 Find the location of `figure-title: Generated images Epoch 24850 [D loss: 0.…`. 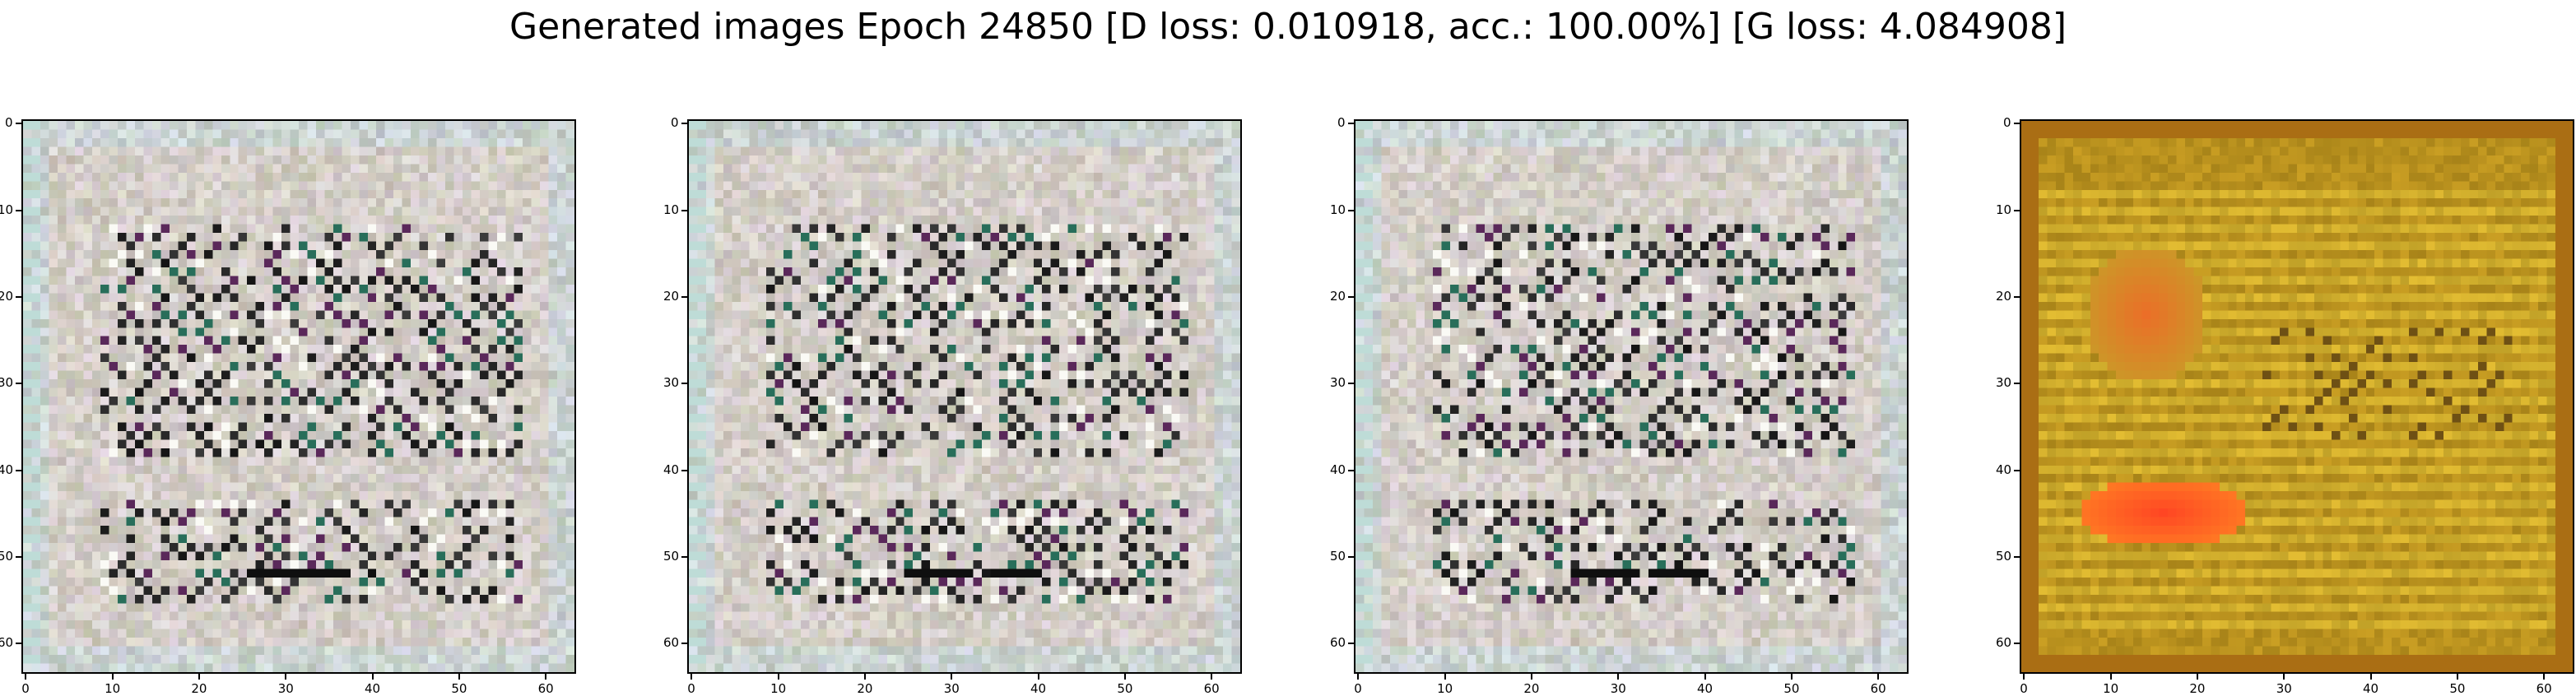

figure-title: Generated images Epoch 24850 [D loss: 0.… is located at coordinates (1288, 27).